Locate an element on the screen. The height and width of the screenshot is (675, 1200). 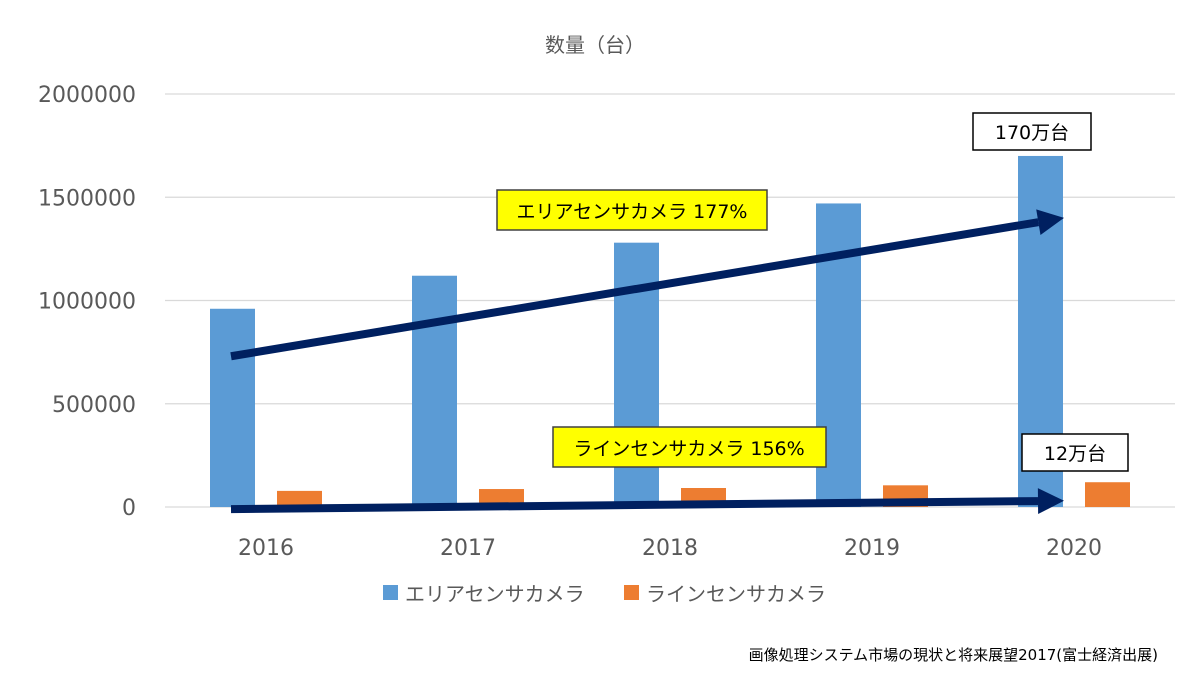
legend-label-line: ラインセンサカメラ is located at coordinates (736, 594).